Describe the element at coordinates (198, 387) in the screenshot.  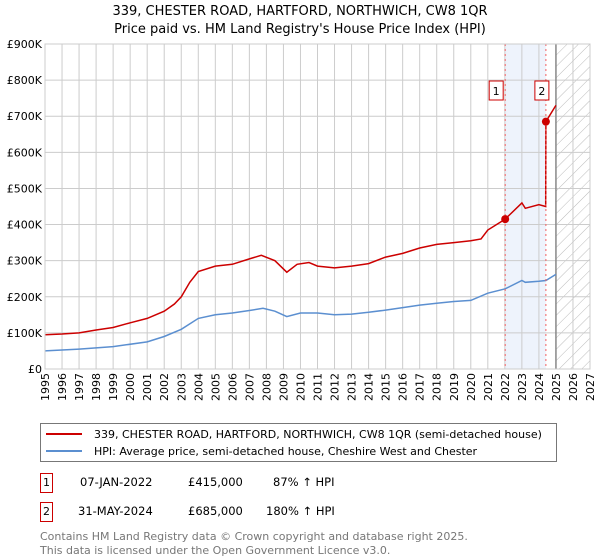
I see `x-tick-label: 2004` at that location.